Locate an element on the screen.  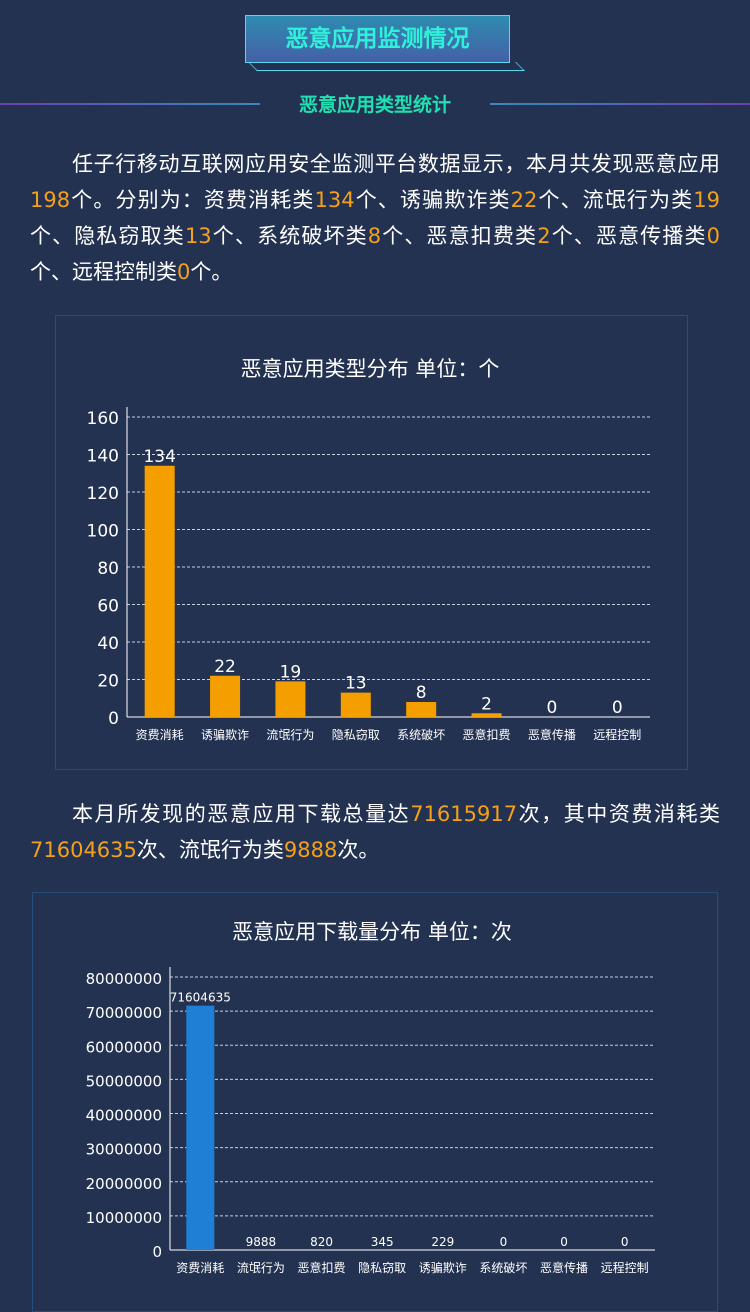
y-tick-label: 100 is located at coordinates (103, 532).